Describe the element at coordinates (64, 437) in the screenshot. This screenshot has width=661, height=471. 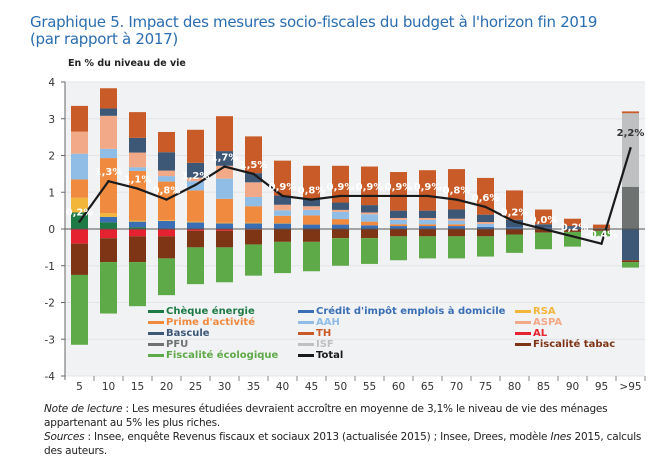
I see `sources-label: Sources` at that location.